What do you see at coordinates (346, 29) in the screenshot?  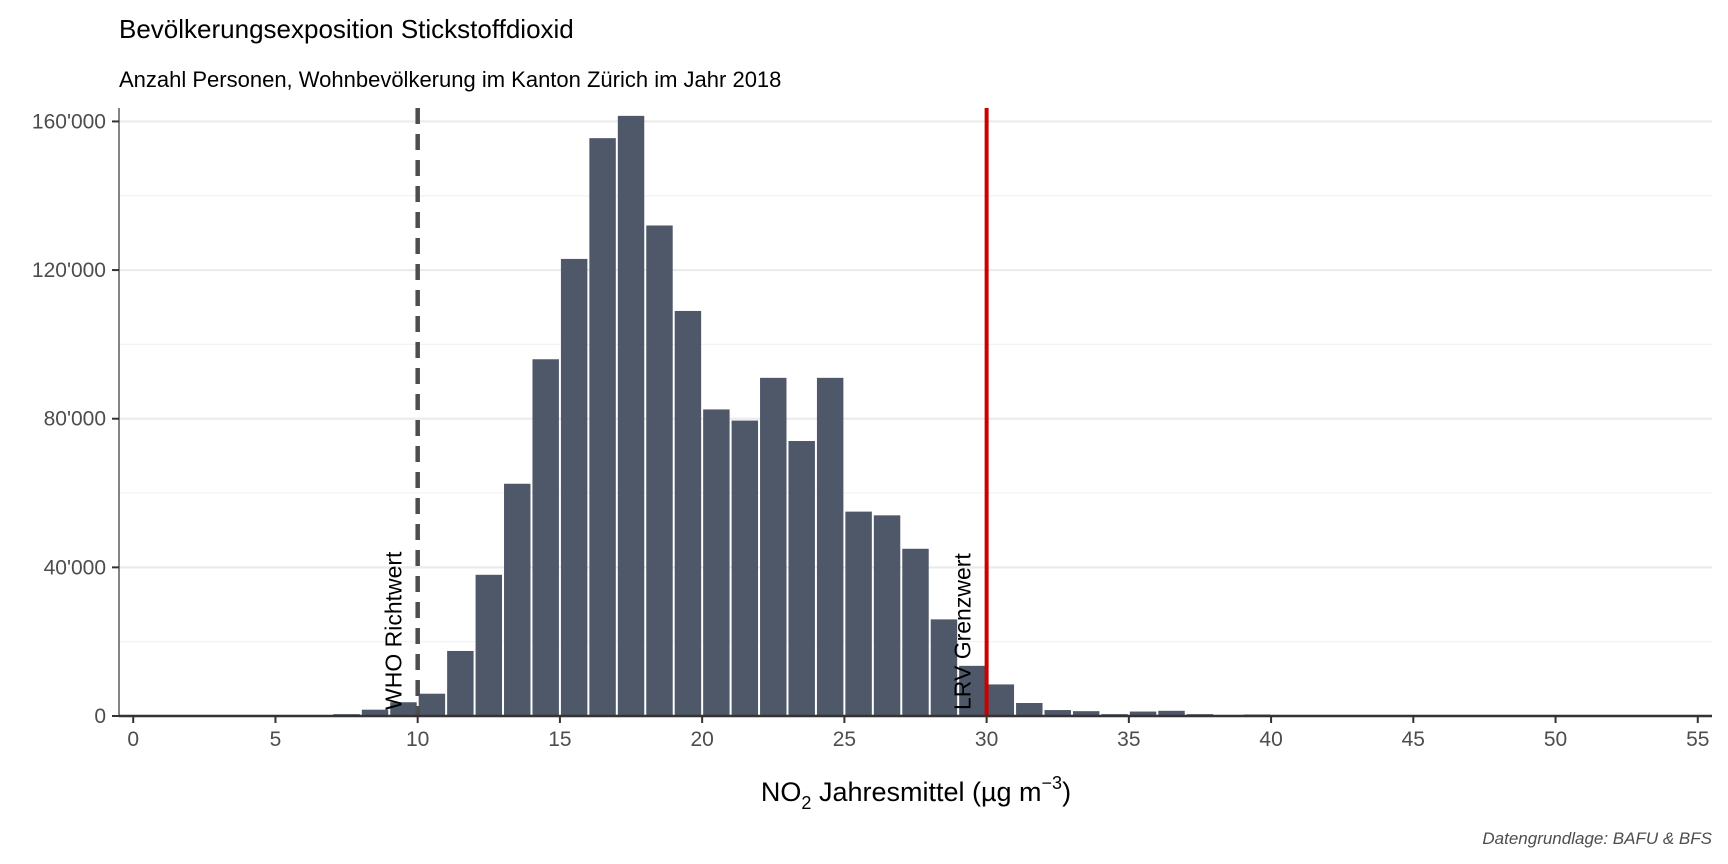 I see `chart-title: Bevölkerungsexposition Stickstoffdioxid` at bounding box center [346, 29].